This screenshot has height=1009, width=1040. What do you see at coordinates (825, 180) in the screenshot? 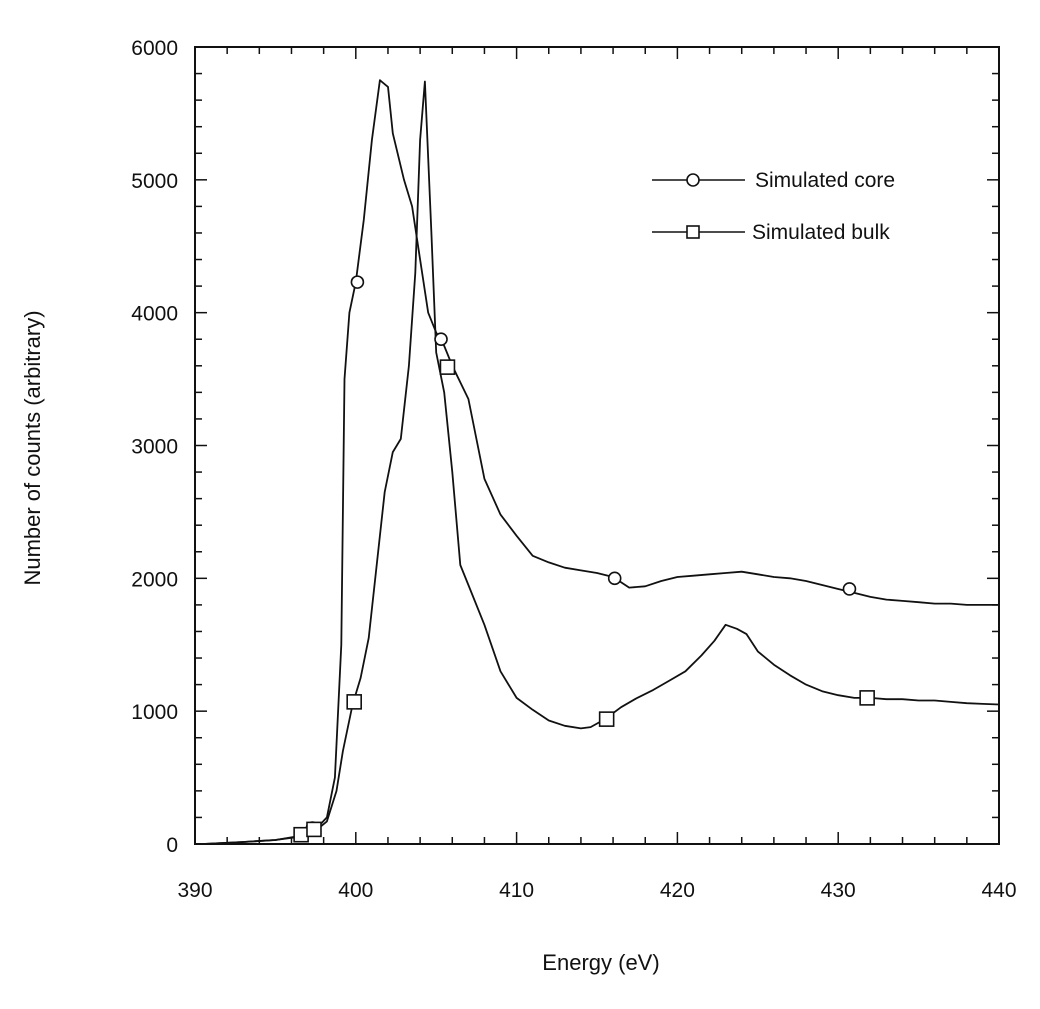
I see `legend-label-core: Simulated core` at bounding box center [825, 180].